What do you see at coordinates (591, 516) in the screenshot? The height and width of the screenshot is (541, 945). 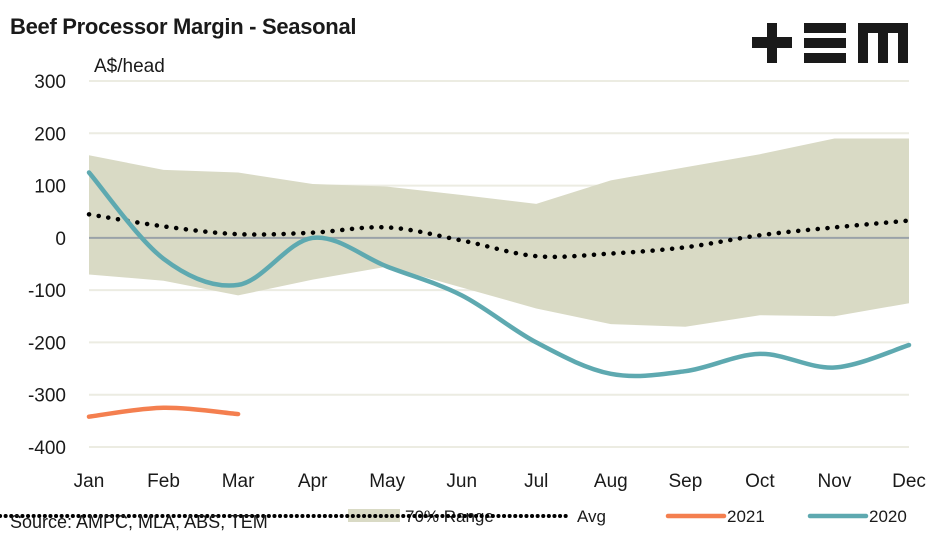 I see `legend-label-avg: Avg` at bounding box center [591, 516].